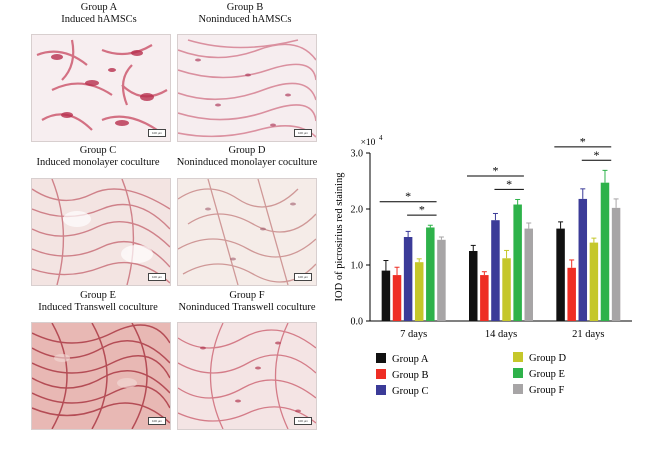 Image resolution: width=660 pixels, height=463 pixels. I want to click on legend-label: Group D, so click(547, 358).